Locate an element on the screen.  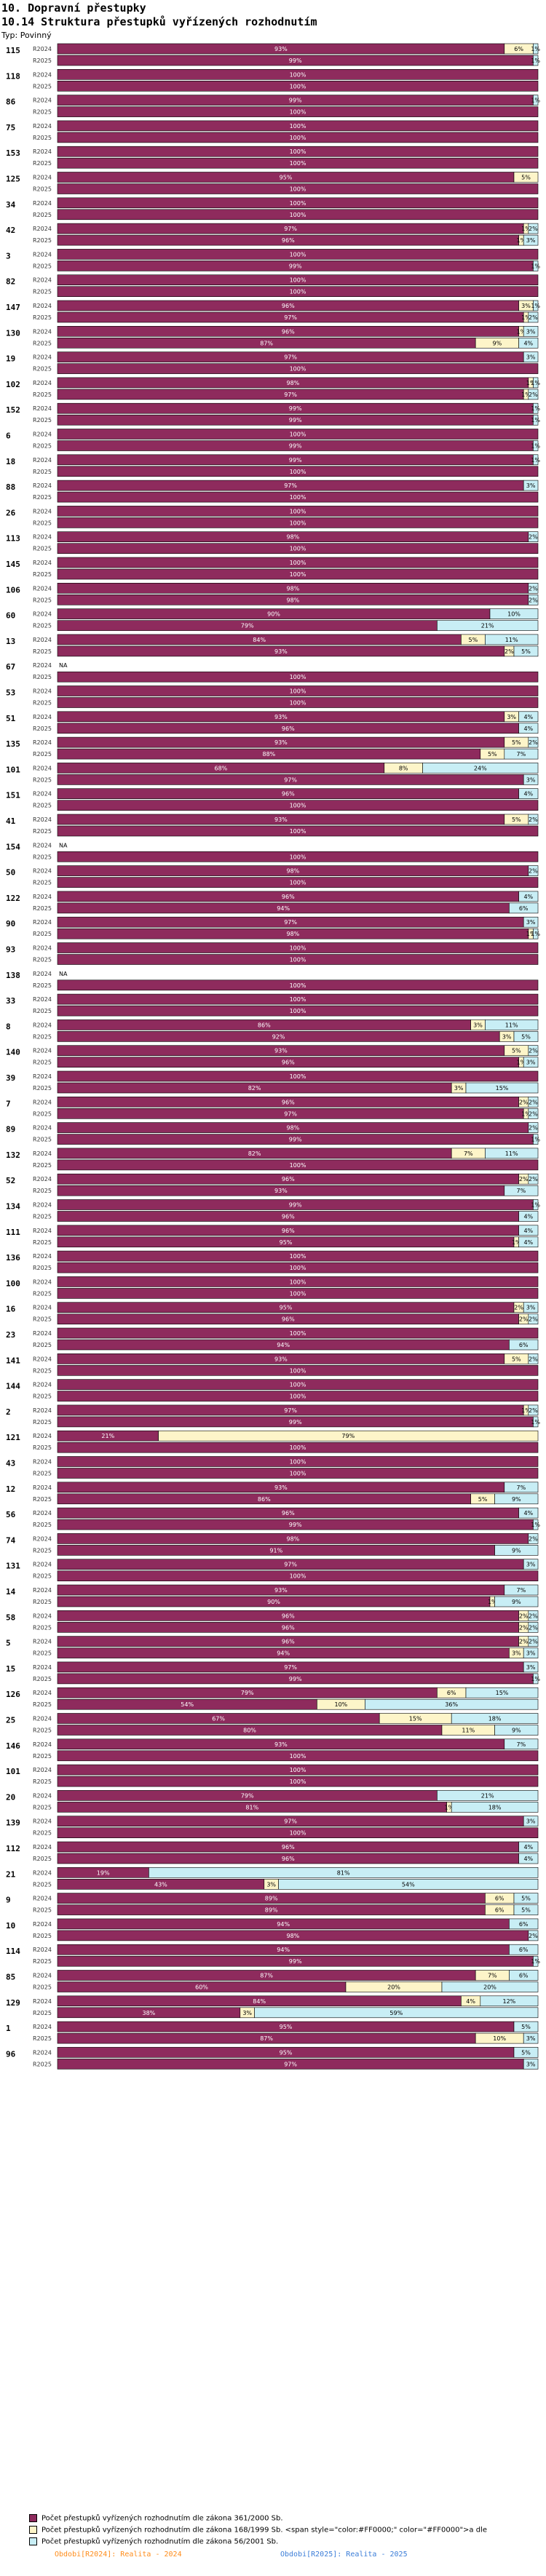
group-label: 134 is located at coordinates (13, 1207).